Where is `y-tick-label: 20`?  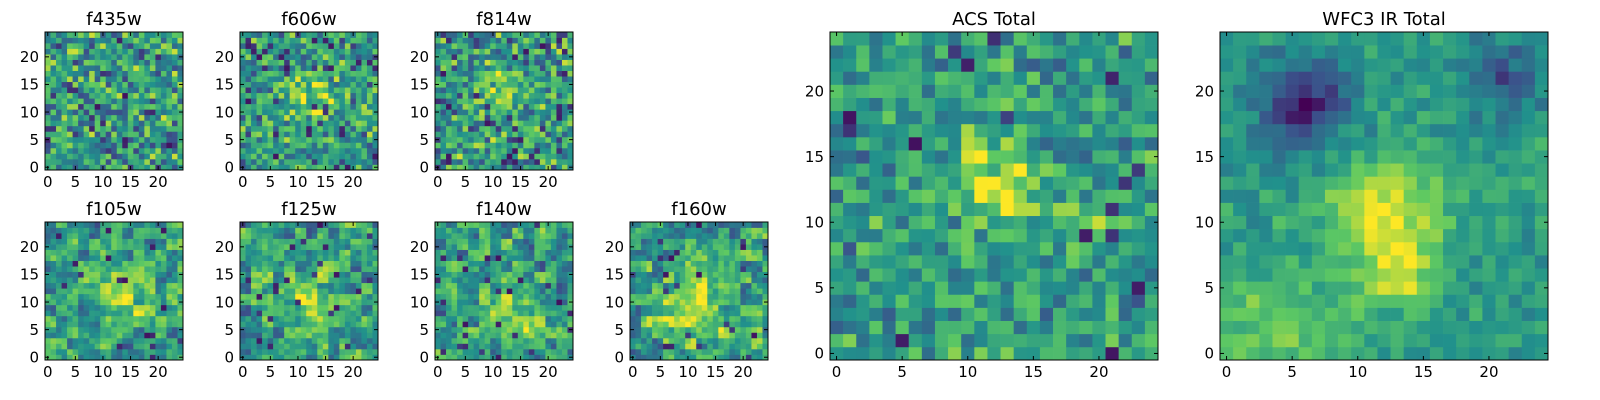 y-tick-label: 20 is located at coordinates (419, 57).